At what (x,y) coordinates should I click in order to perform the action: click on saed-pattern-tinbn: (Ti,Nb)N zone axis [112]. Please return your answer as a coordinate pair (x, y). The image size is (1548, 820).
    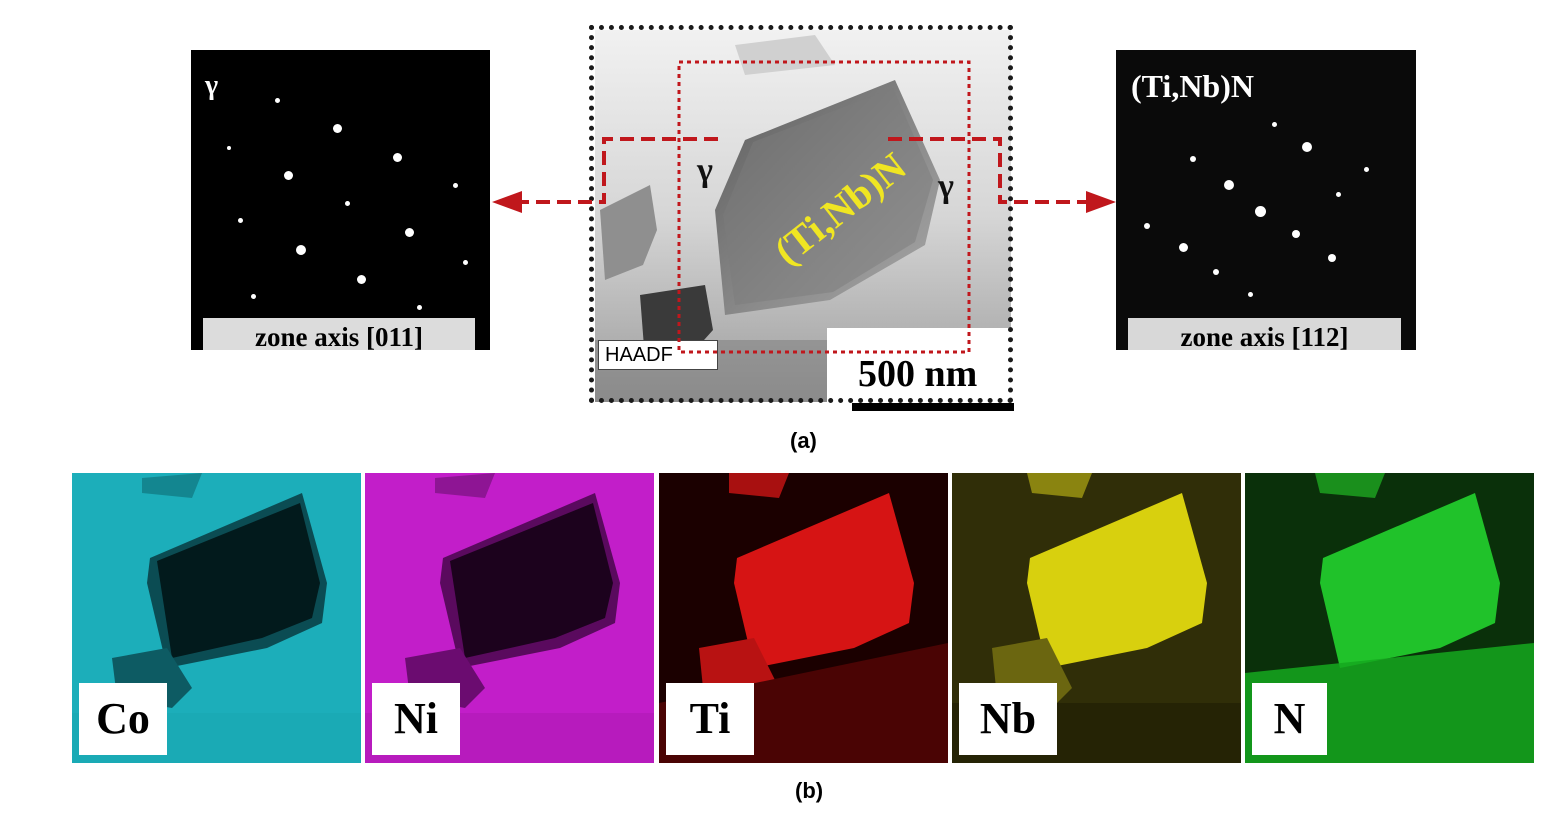
    Looking at the image, I should click on (1266, 200).